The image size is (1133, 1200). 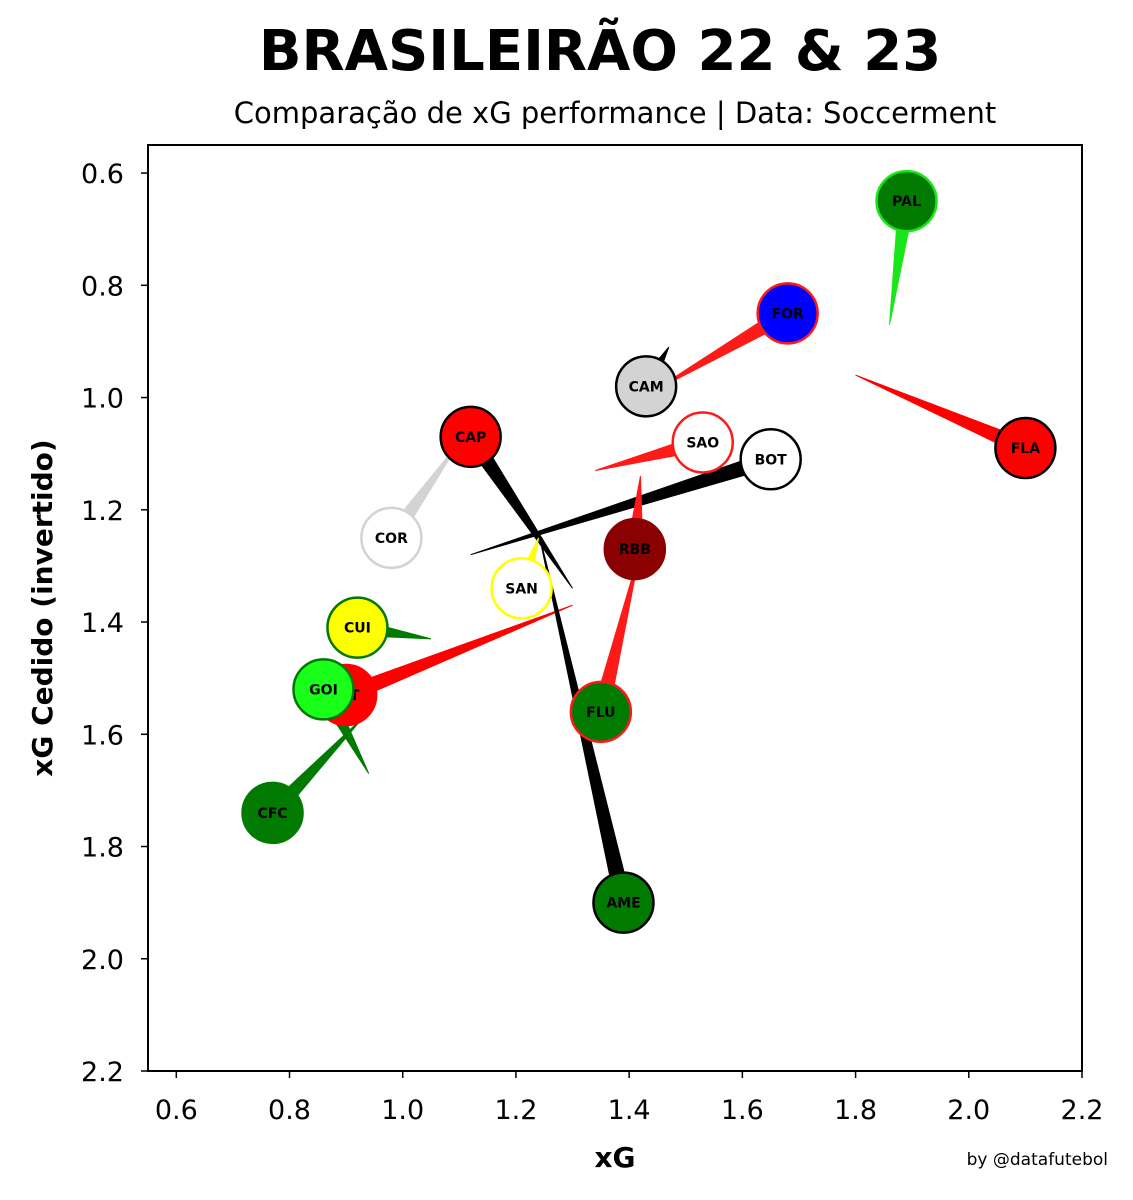 I want to click on marker-fla, so click(x=1025, y=448).